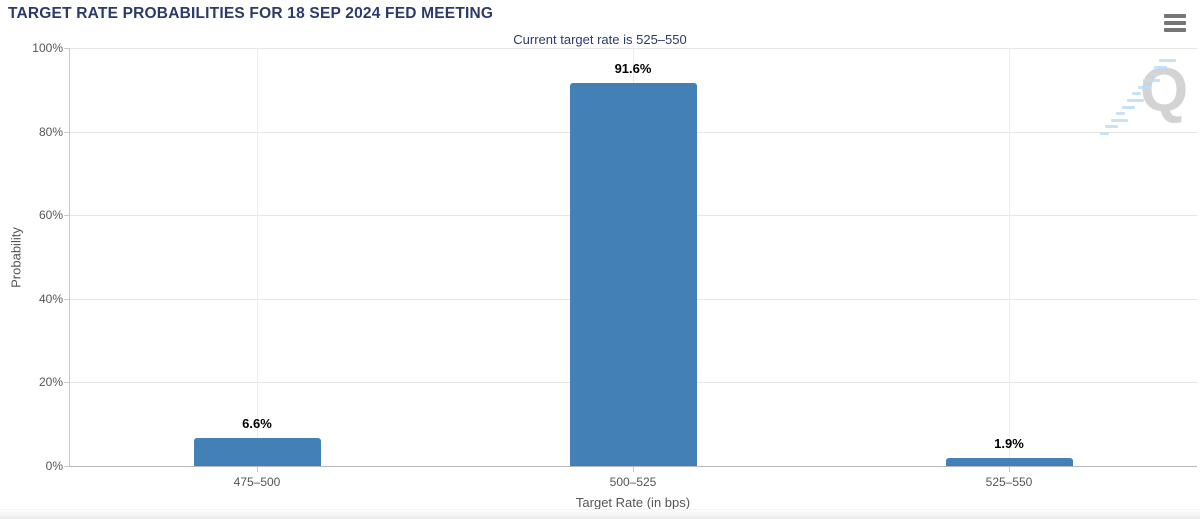  I want to click on y-tick-label: 100%, so click(47, 48).